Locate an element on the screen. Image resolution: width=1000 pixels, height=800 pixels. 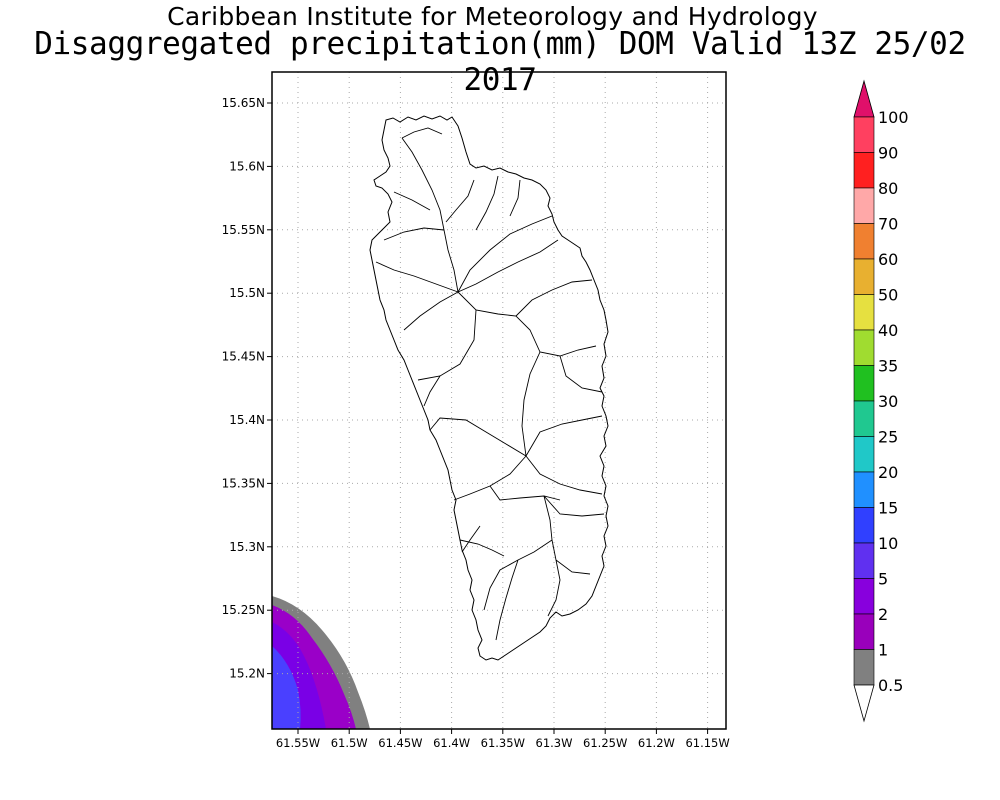
lat-label: 15.45N is located at coordinates (243, 357).